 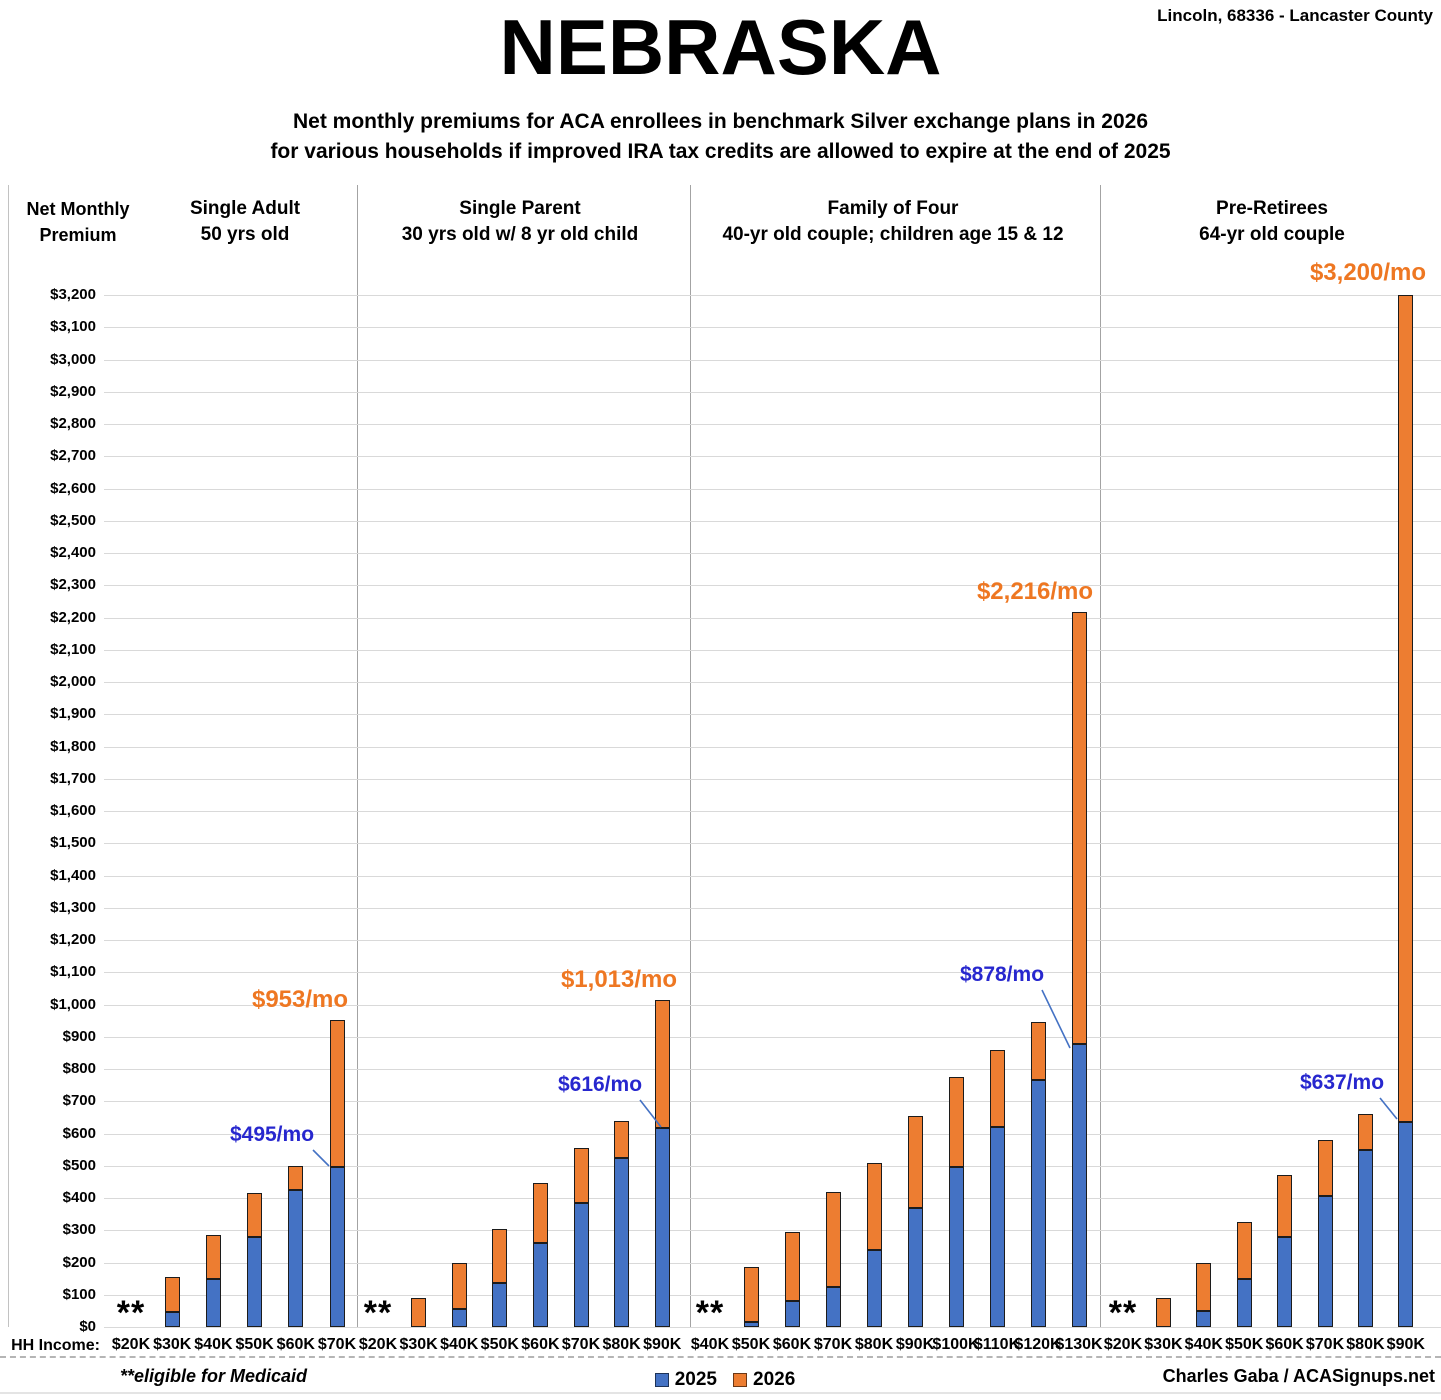 What do you see at coordinates (73, 843) in the screenshot?
I see `y-tick-label: $1,500` at bounding box center [73, 843].